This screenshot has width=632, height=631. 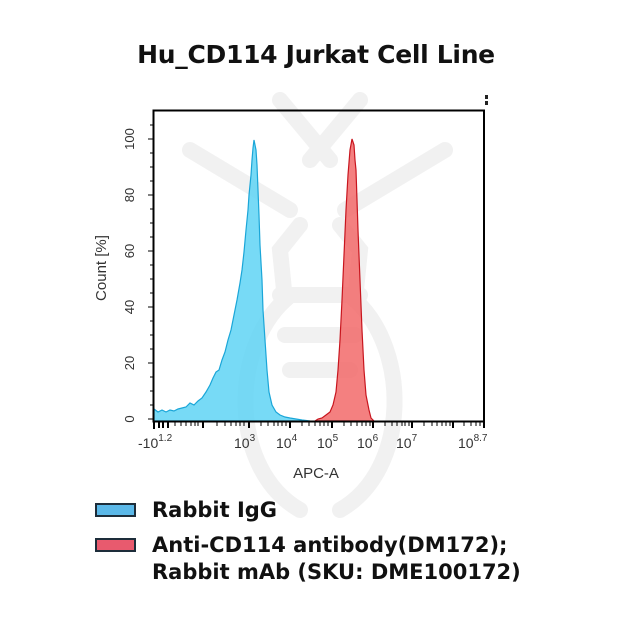 I want to click on x-tick-label: -101.2, so click(x=155, y=442).